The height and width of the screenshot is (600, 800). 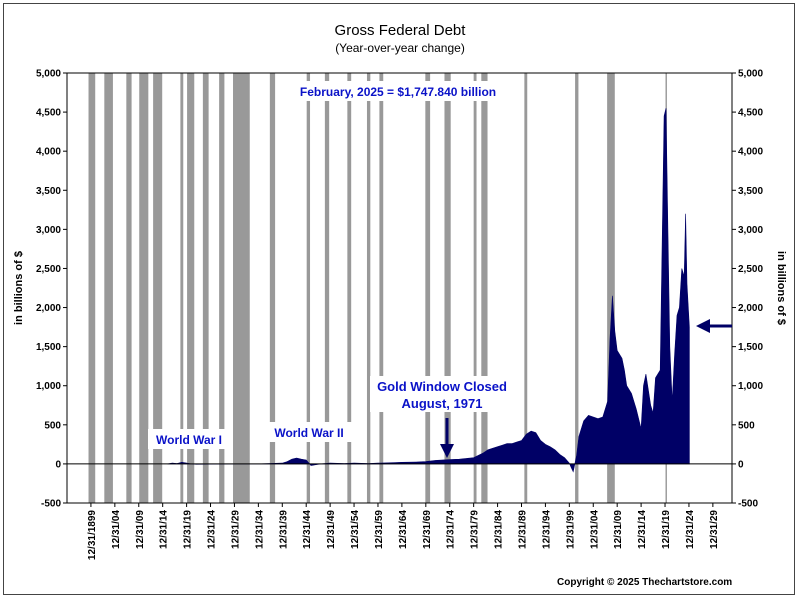 I want to click on y-axis-label-right: in billions of $, so click(x=781, y=288).